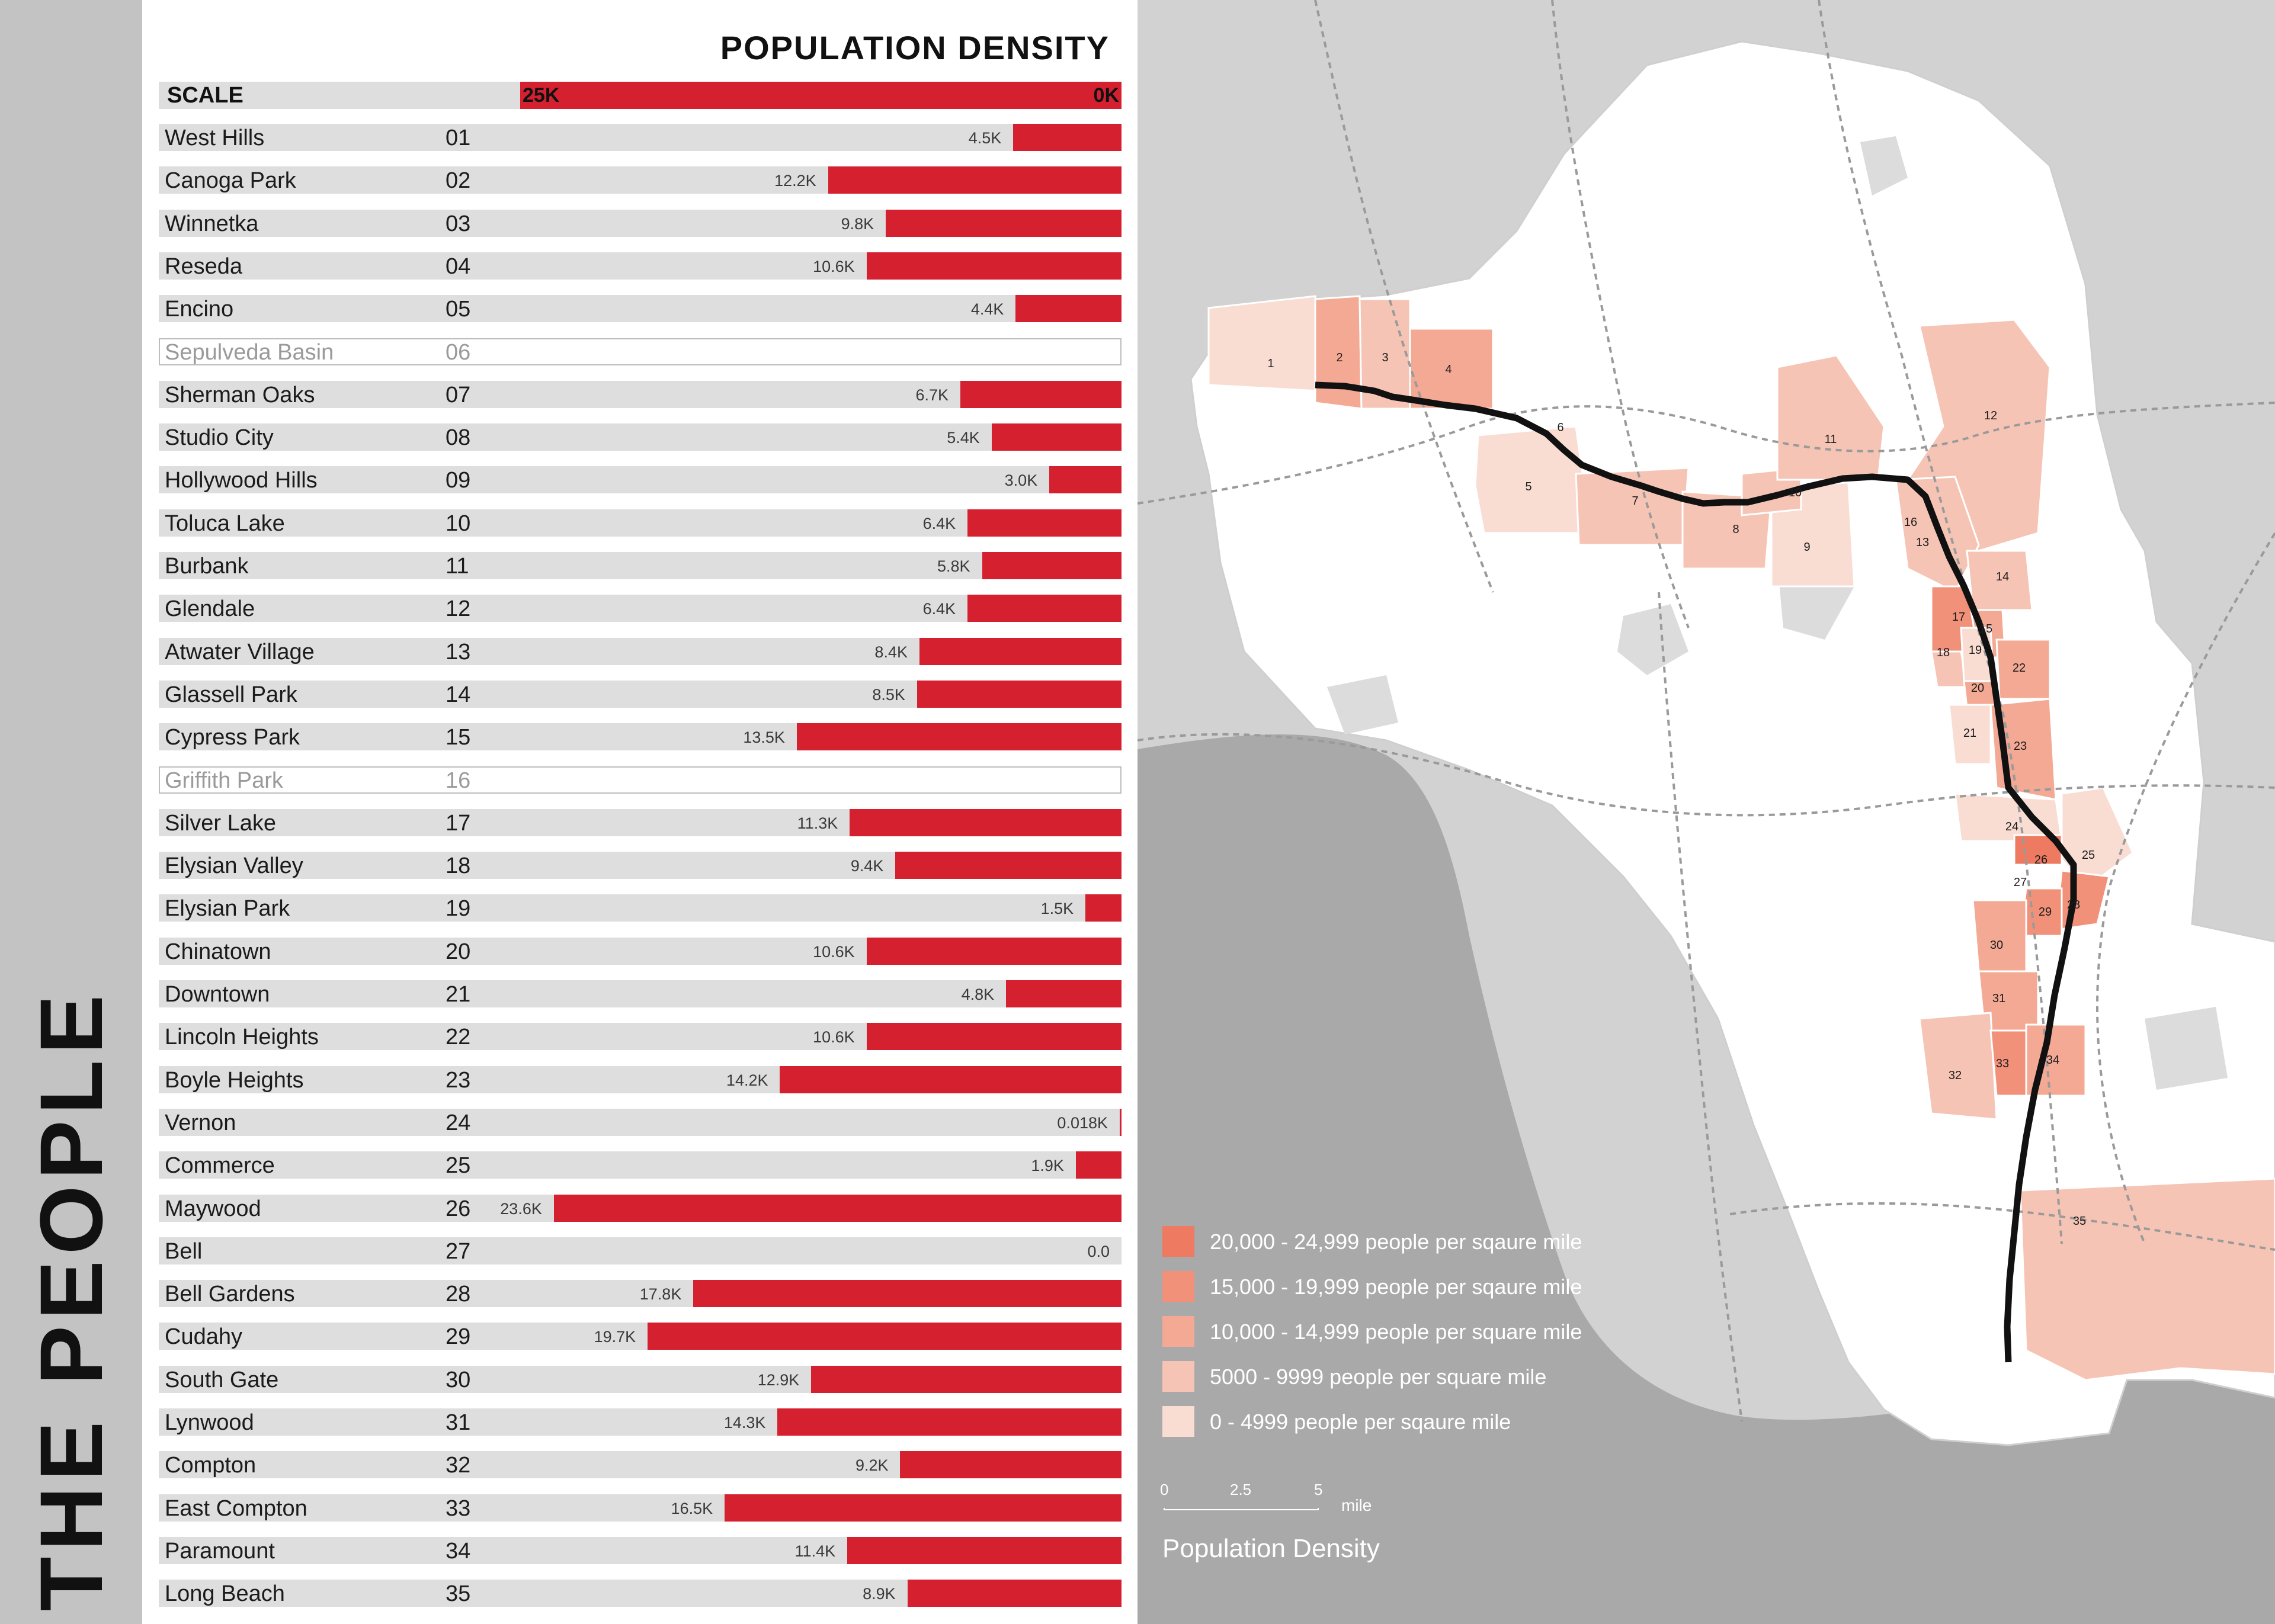 The image size is (2275, 1624). What do you see at coordinates (1106, 95) in the screenshot?
I see `scale-min-label: 0K` at bounding box center [1106, 95].